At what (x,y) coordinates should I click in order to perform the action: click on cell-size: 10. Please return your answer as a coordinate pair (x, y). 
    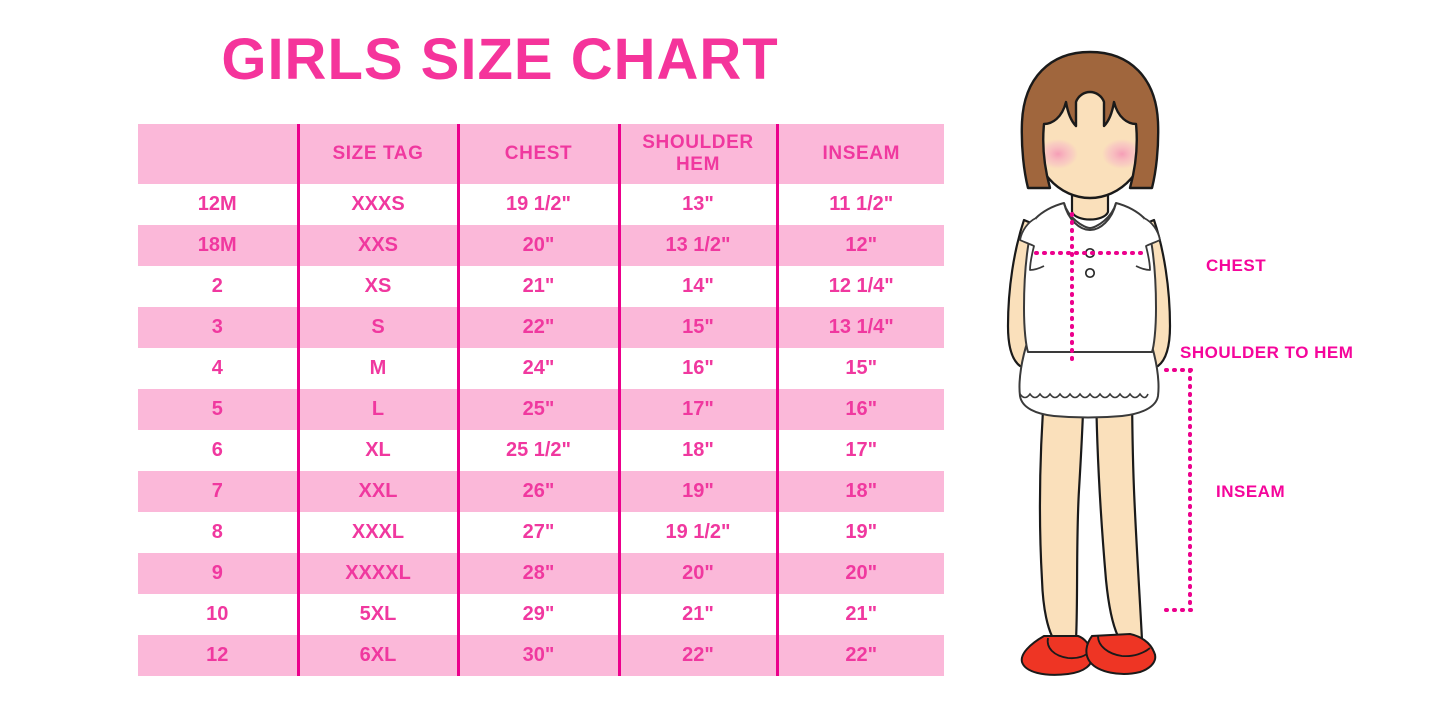
    Looking at the image, I should click on (218, 614).